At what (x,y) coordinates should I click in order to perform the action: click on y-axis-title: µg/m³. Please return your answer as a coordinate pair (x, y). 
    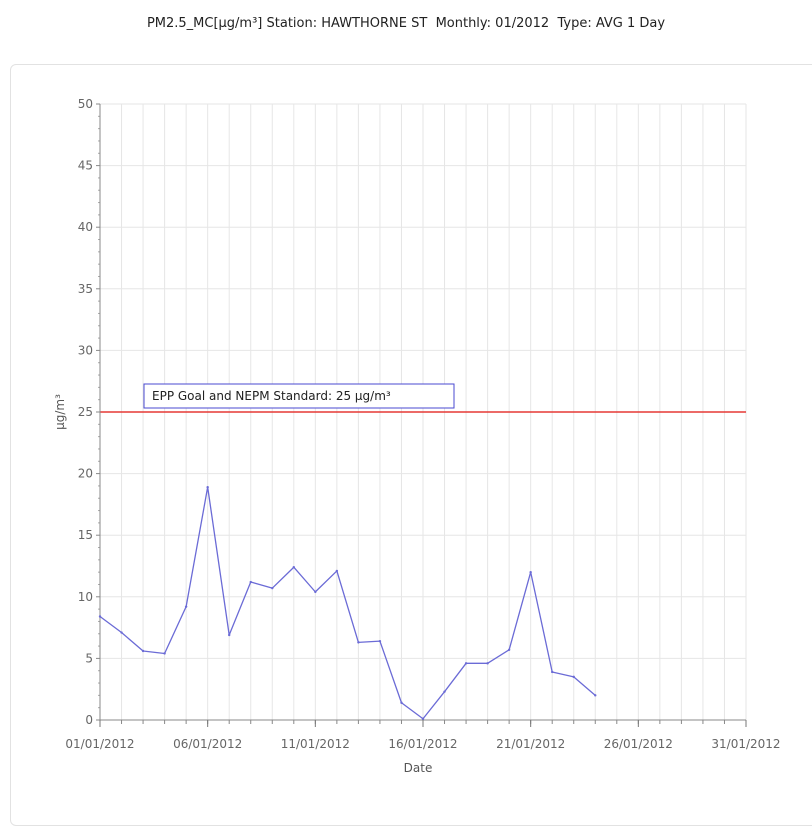
    Looking at the image, I should click on (60, 412).